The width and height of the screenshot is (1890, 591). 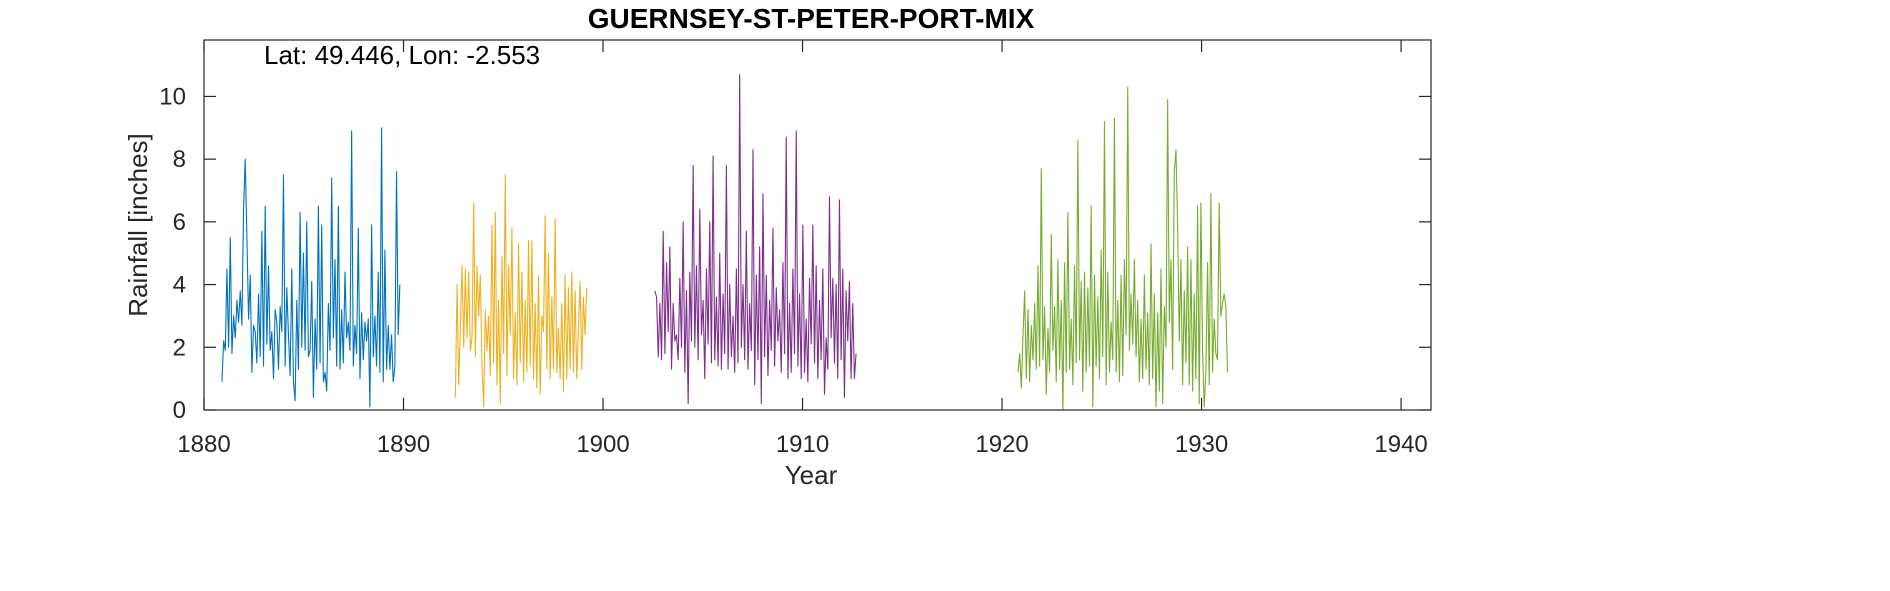 I want to click on y-tick-label: 4, so click(x=179, y=285).